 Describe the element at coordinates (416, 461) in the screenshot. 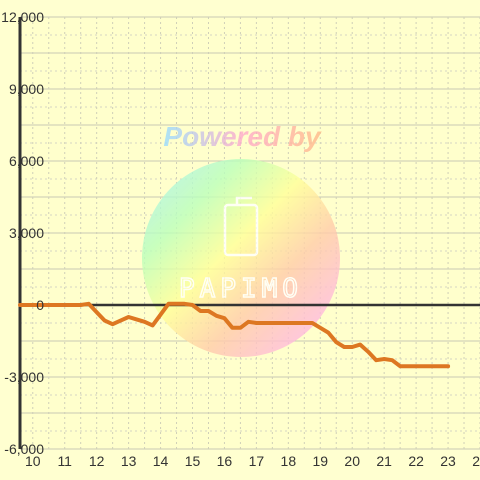

I see `x-tick-label: 22` at that location.